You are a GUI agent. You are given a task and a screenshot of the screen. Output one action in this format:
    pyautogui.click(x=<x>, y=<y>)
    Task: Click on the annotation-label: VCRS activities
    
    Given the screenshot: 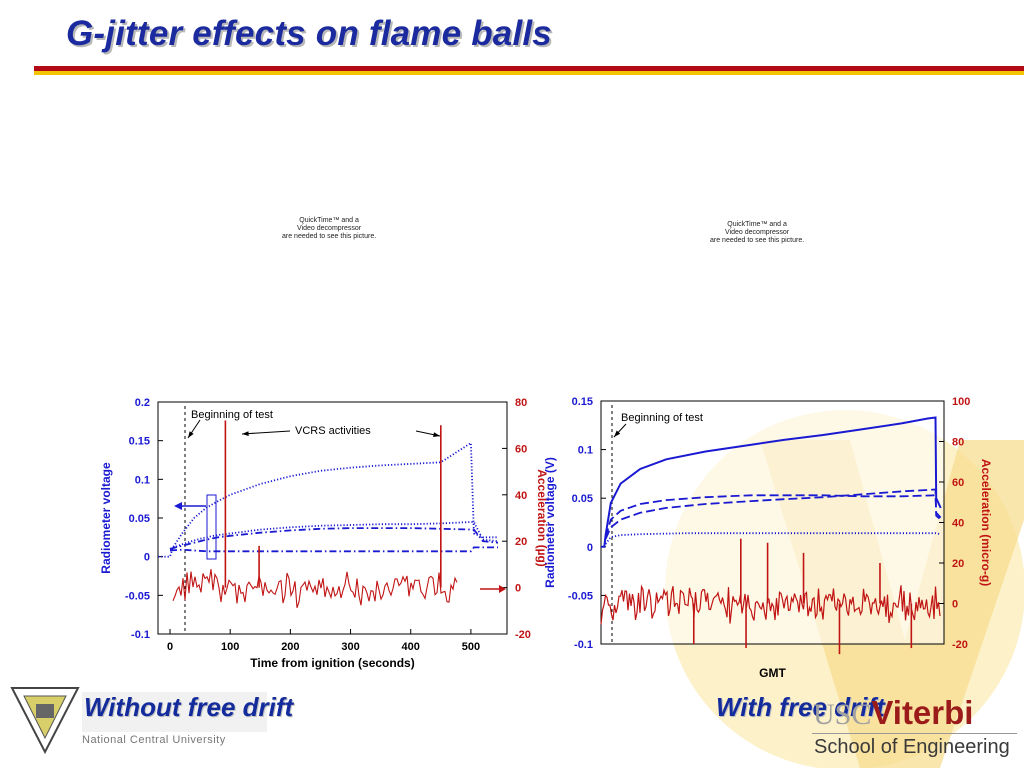 What is the action you would take?
    pyautogui.click(x=333, y=431)
    